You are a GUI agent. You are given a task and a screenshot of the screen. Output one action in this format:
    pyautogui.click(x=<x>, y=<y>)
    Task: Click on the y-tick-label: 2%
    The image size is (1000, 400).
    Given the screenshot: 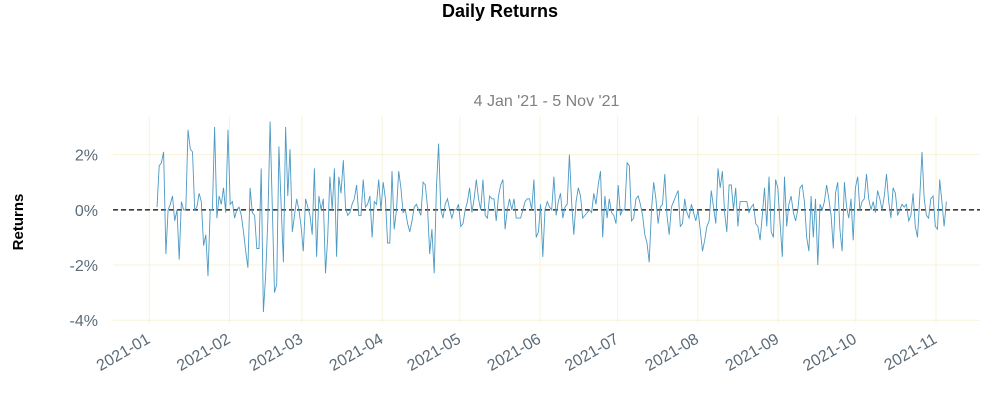 What is the action you would take?
    pyautogui.click(x=86, y=156)
    